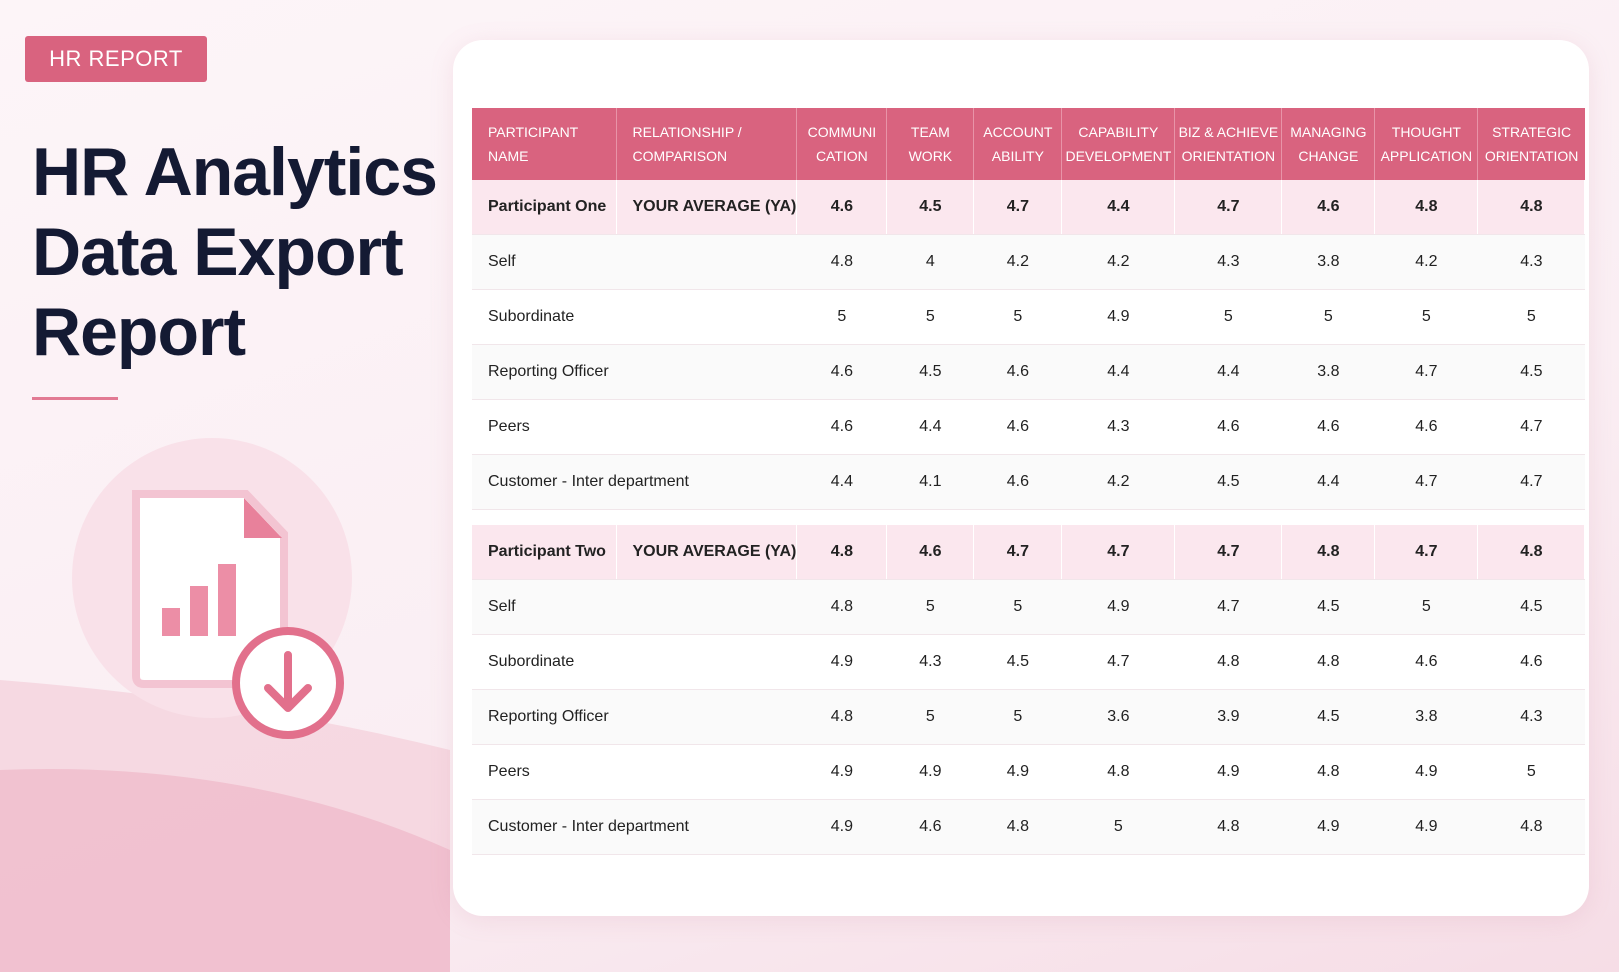  I want to click on header-line: TEAM, so click(930, 132).